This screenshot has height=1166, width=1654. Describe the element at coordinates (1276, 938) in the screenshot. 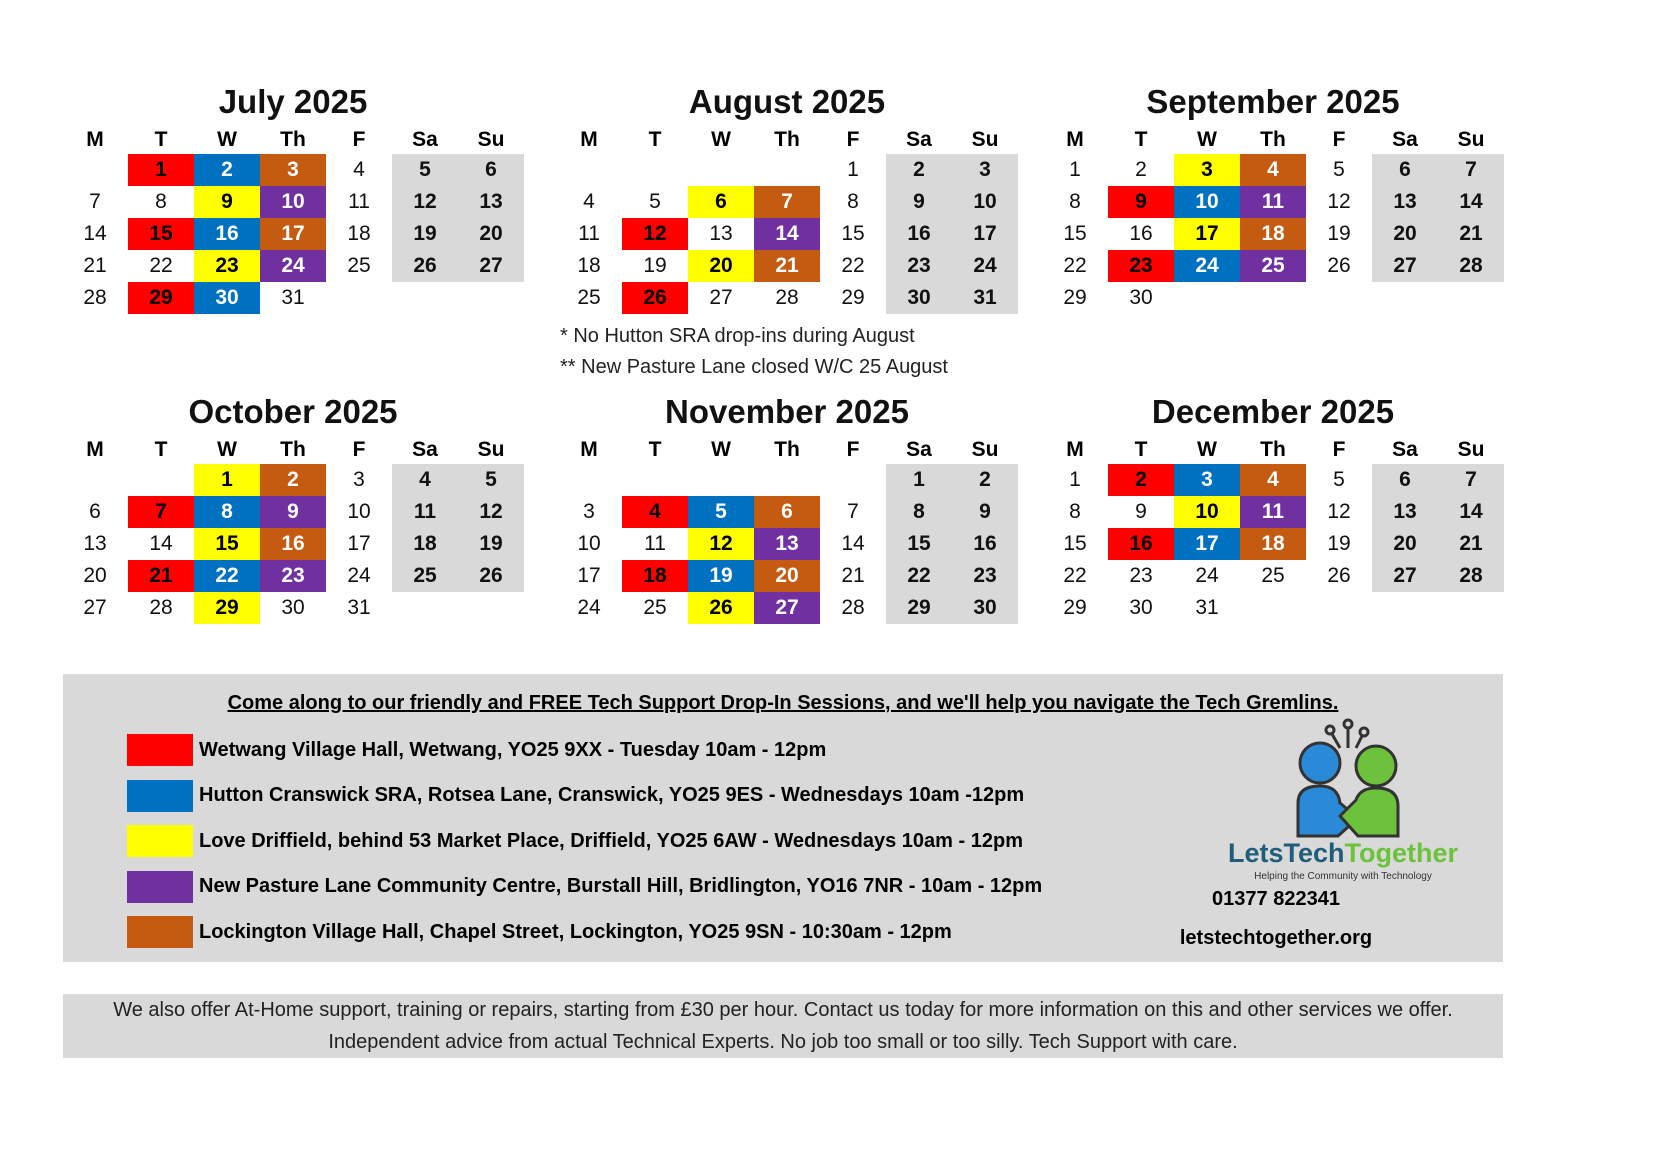

I see `contact-website: letstechtogether.org` at that location.